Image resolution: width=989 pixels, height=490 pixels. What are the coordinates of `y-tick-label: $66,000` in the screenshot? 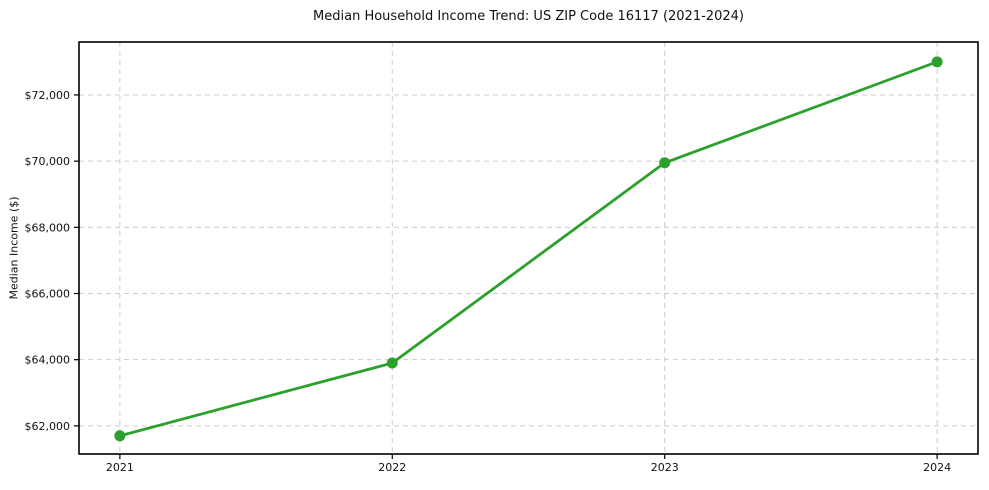 It's located at (48, 294).